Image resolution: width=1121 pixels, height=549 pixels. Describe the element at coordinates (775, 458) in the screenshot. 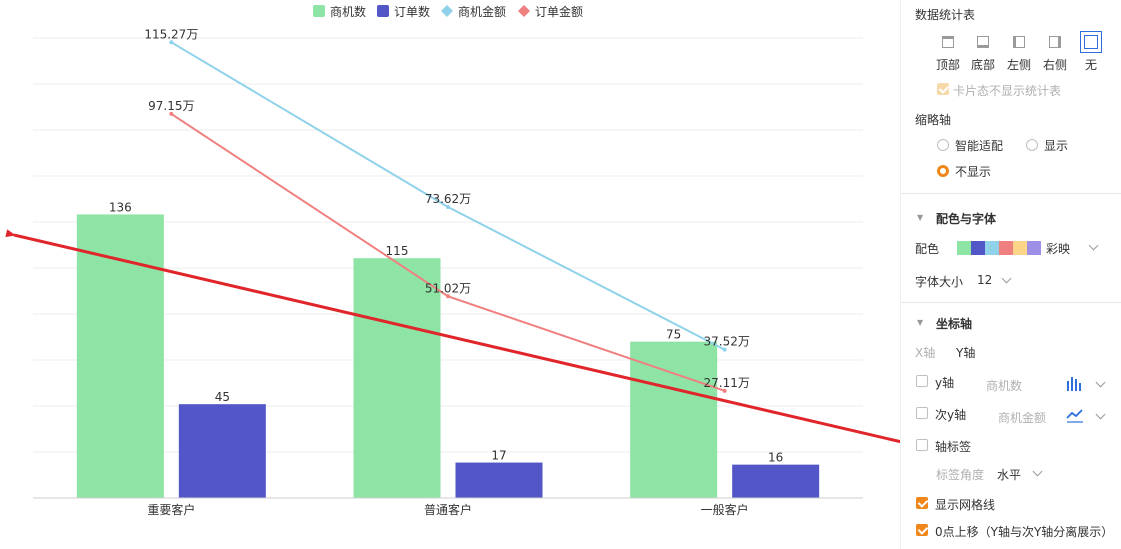

I see `bar-value-label: 16` at that location.